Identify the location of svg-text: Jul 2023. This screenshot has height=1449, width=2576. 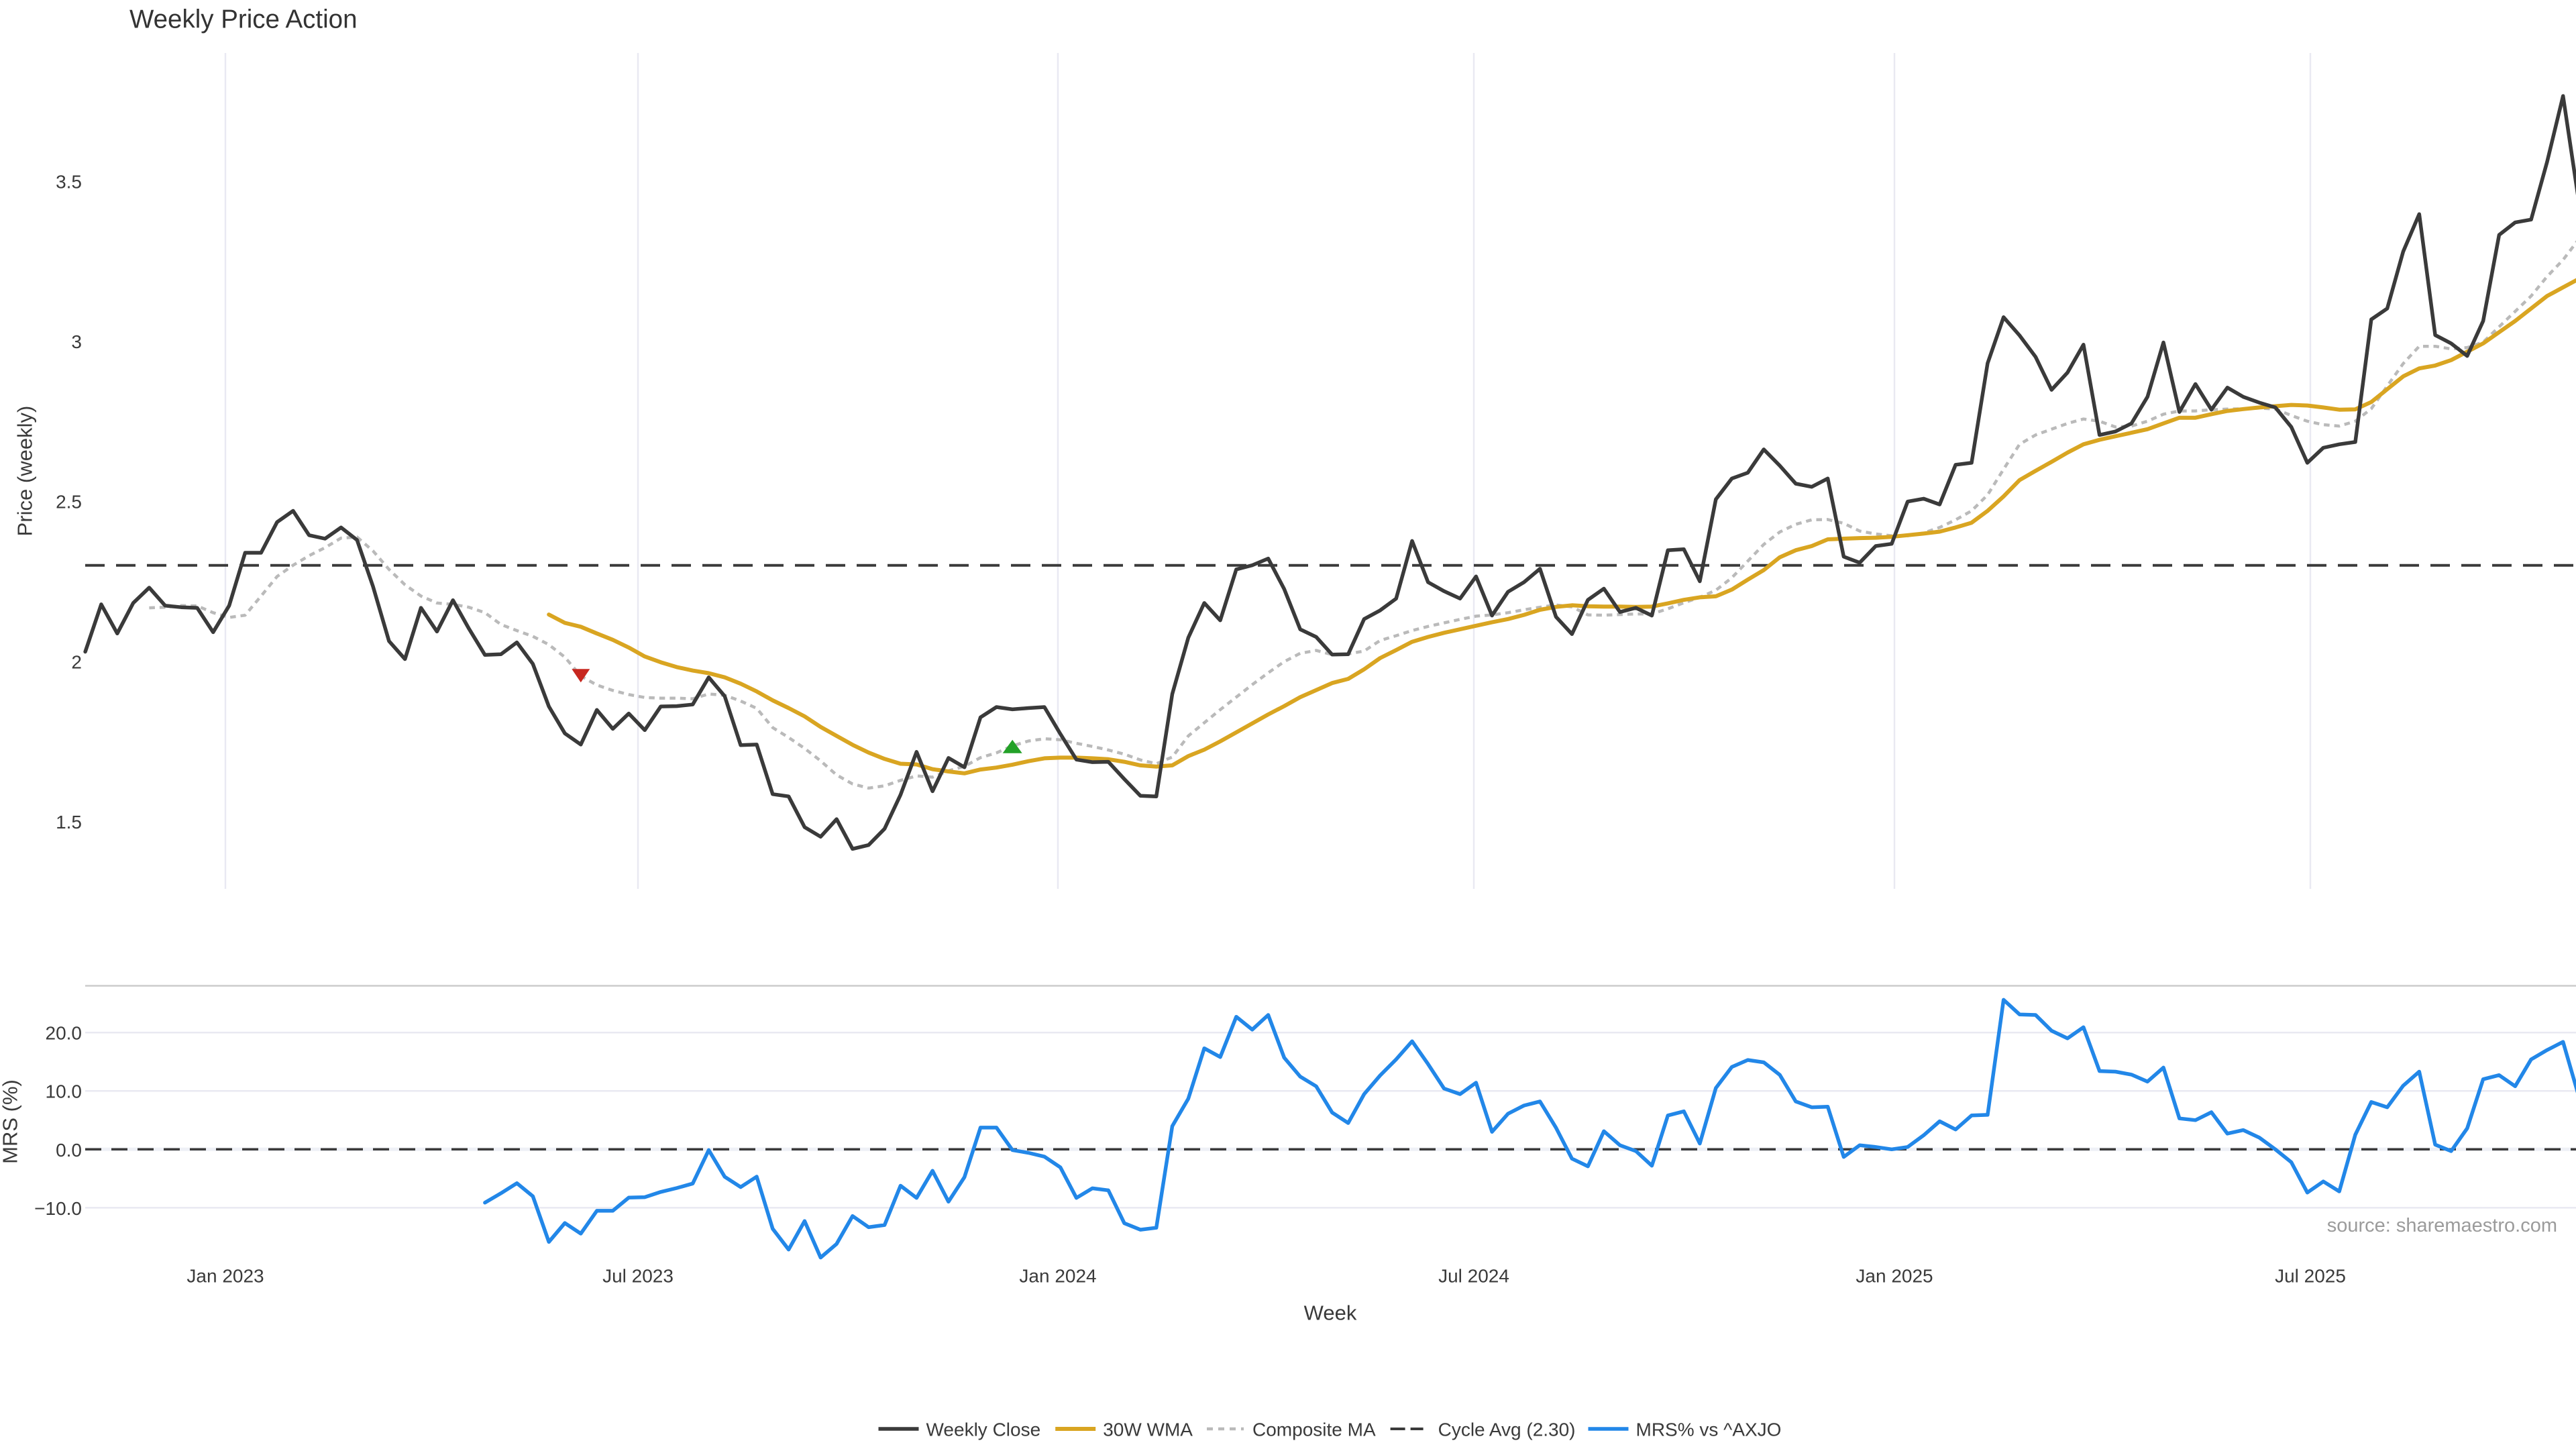
(638, 1276).